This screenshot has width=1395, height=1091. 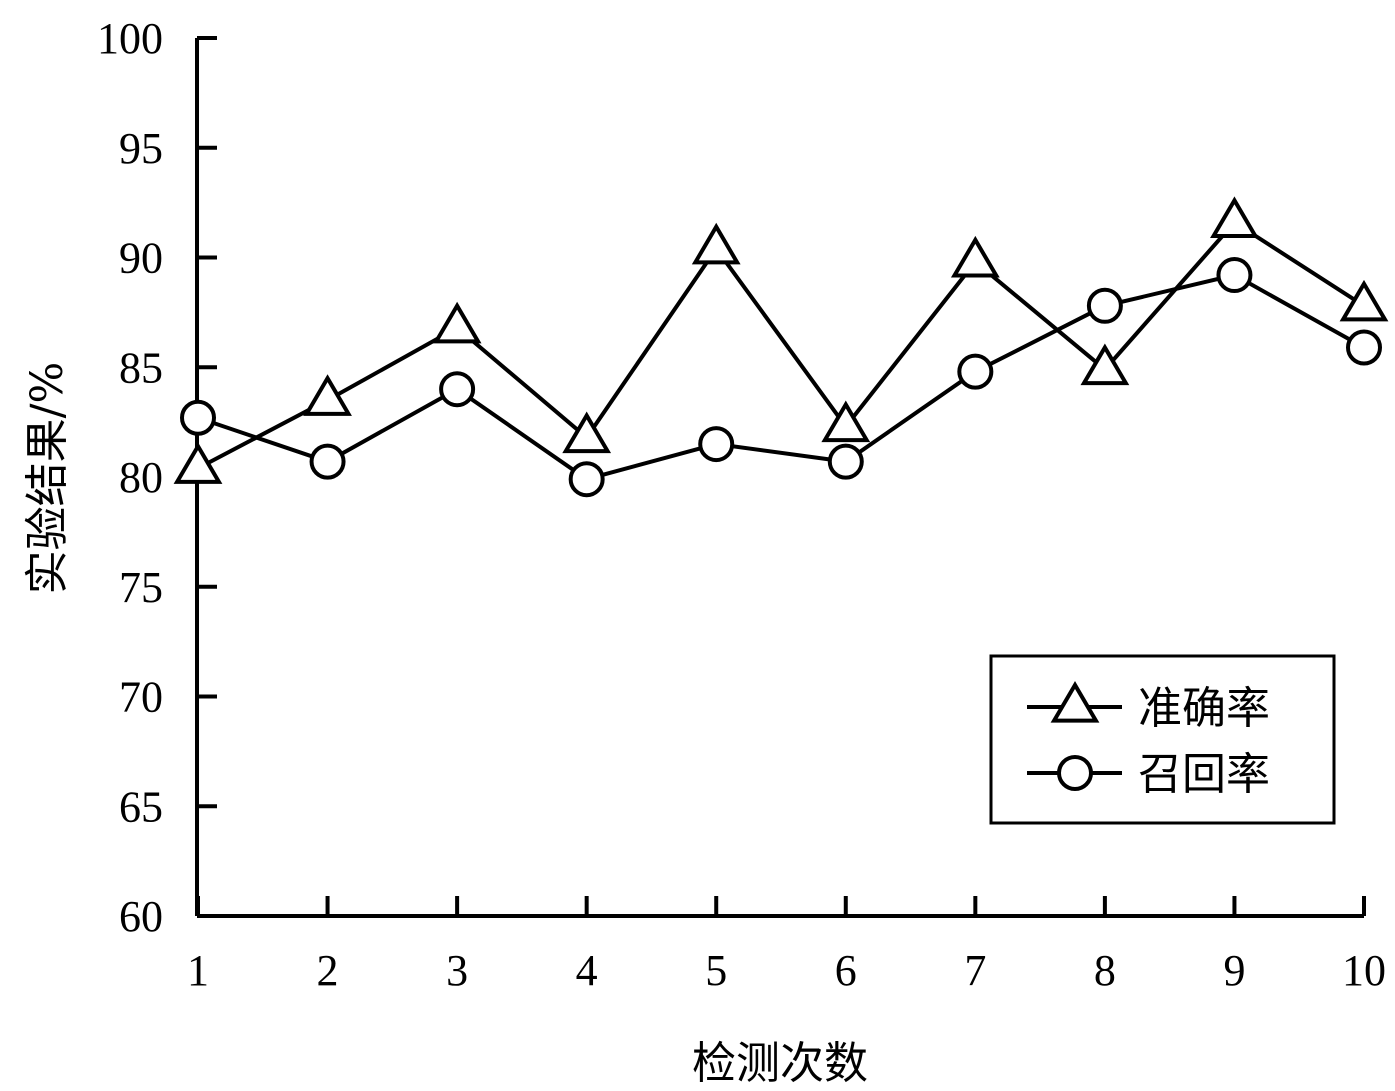 What do you see at coordinates (1105, 970) in the screenshot?
I see `x-tick-label: 8` at bounding box center [1105, 970].